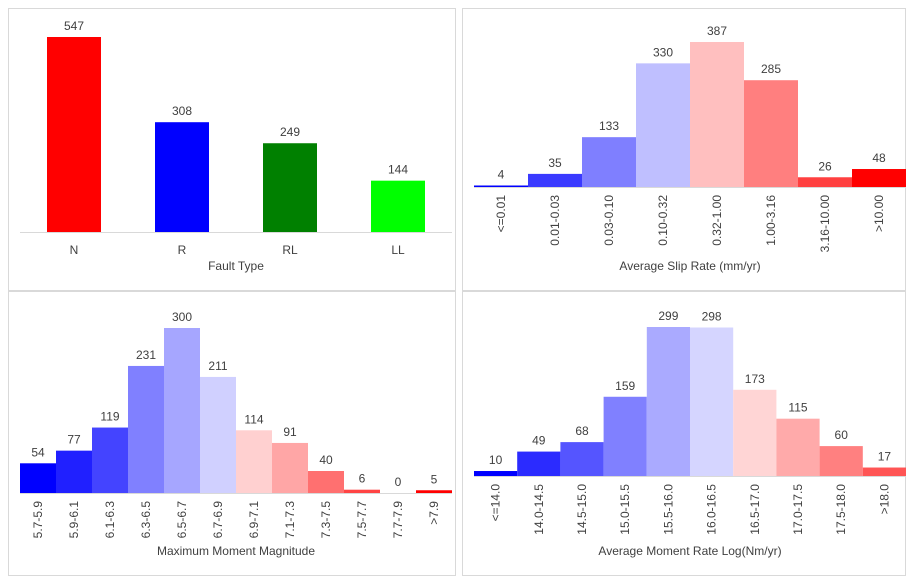  Describe the element at coordinates (146, 355) in the screenshot. I see `data-label: 231` at that location.